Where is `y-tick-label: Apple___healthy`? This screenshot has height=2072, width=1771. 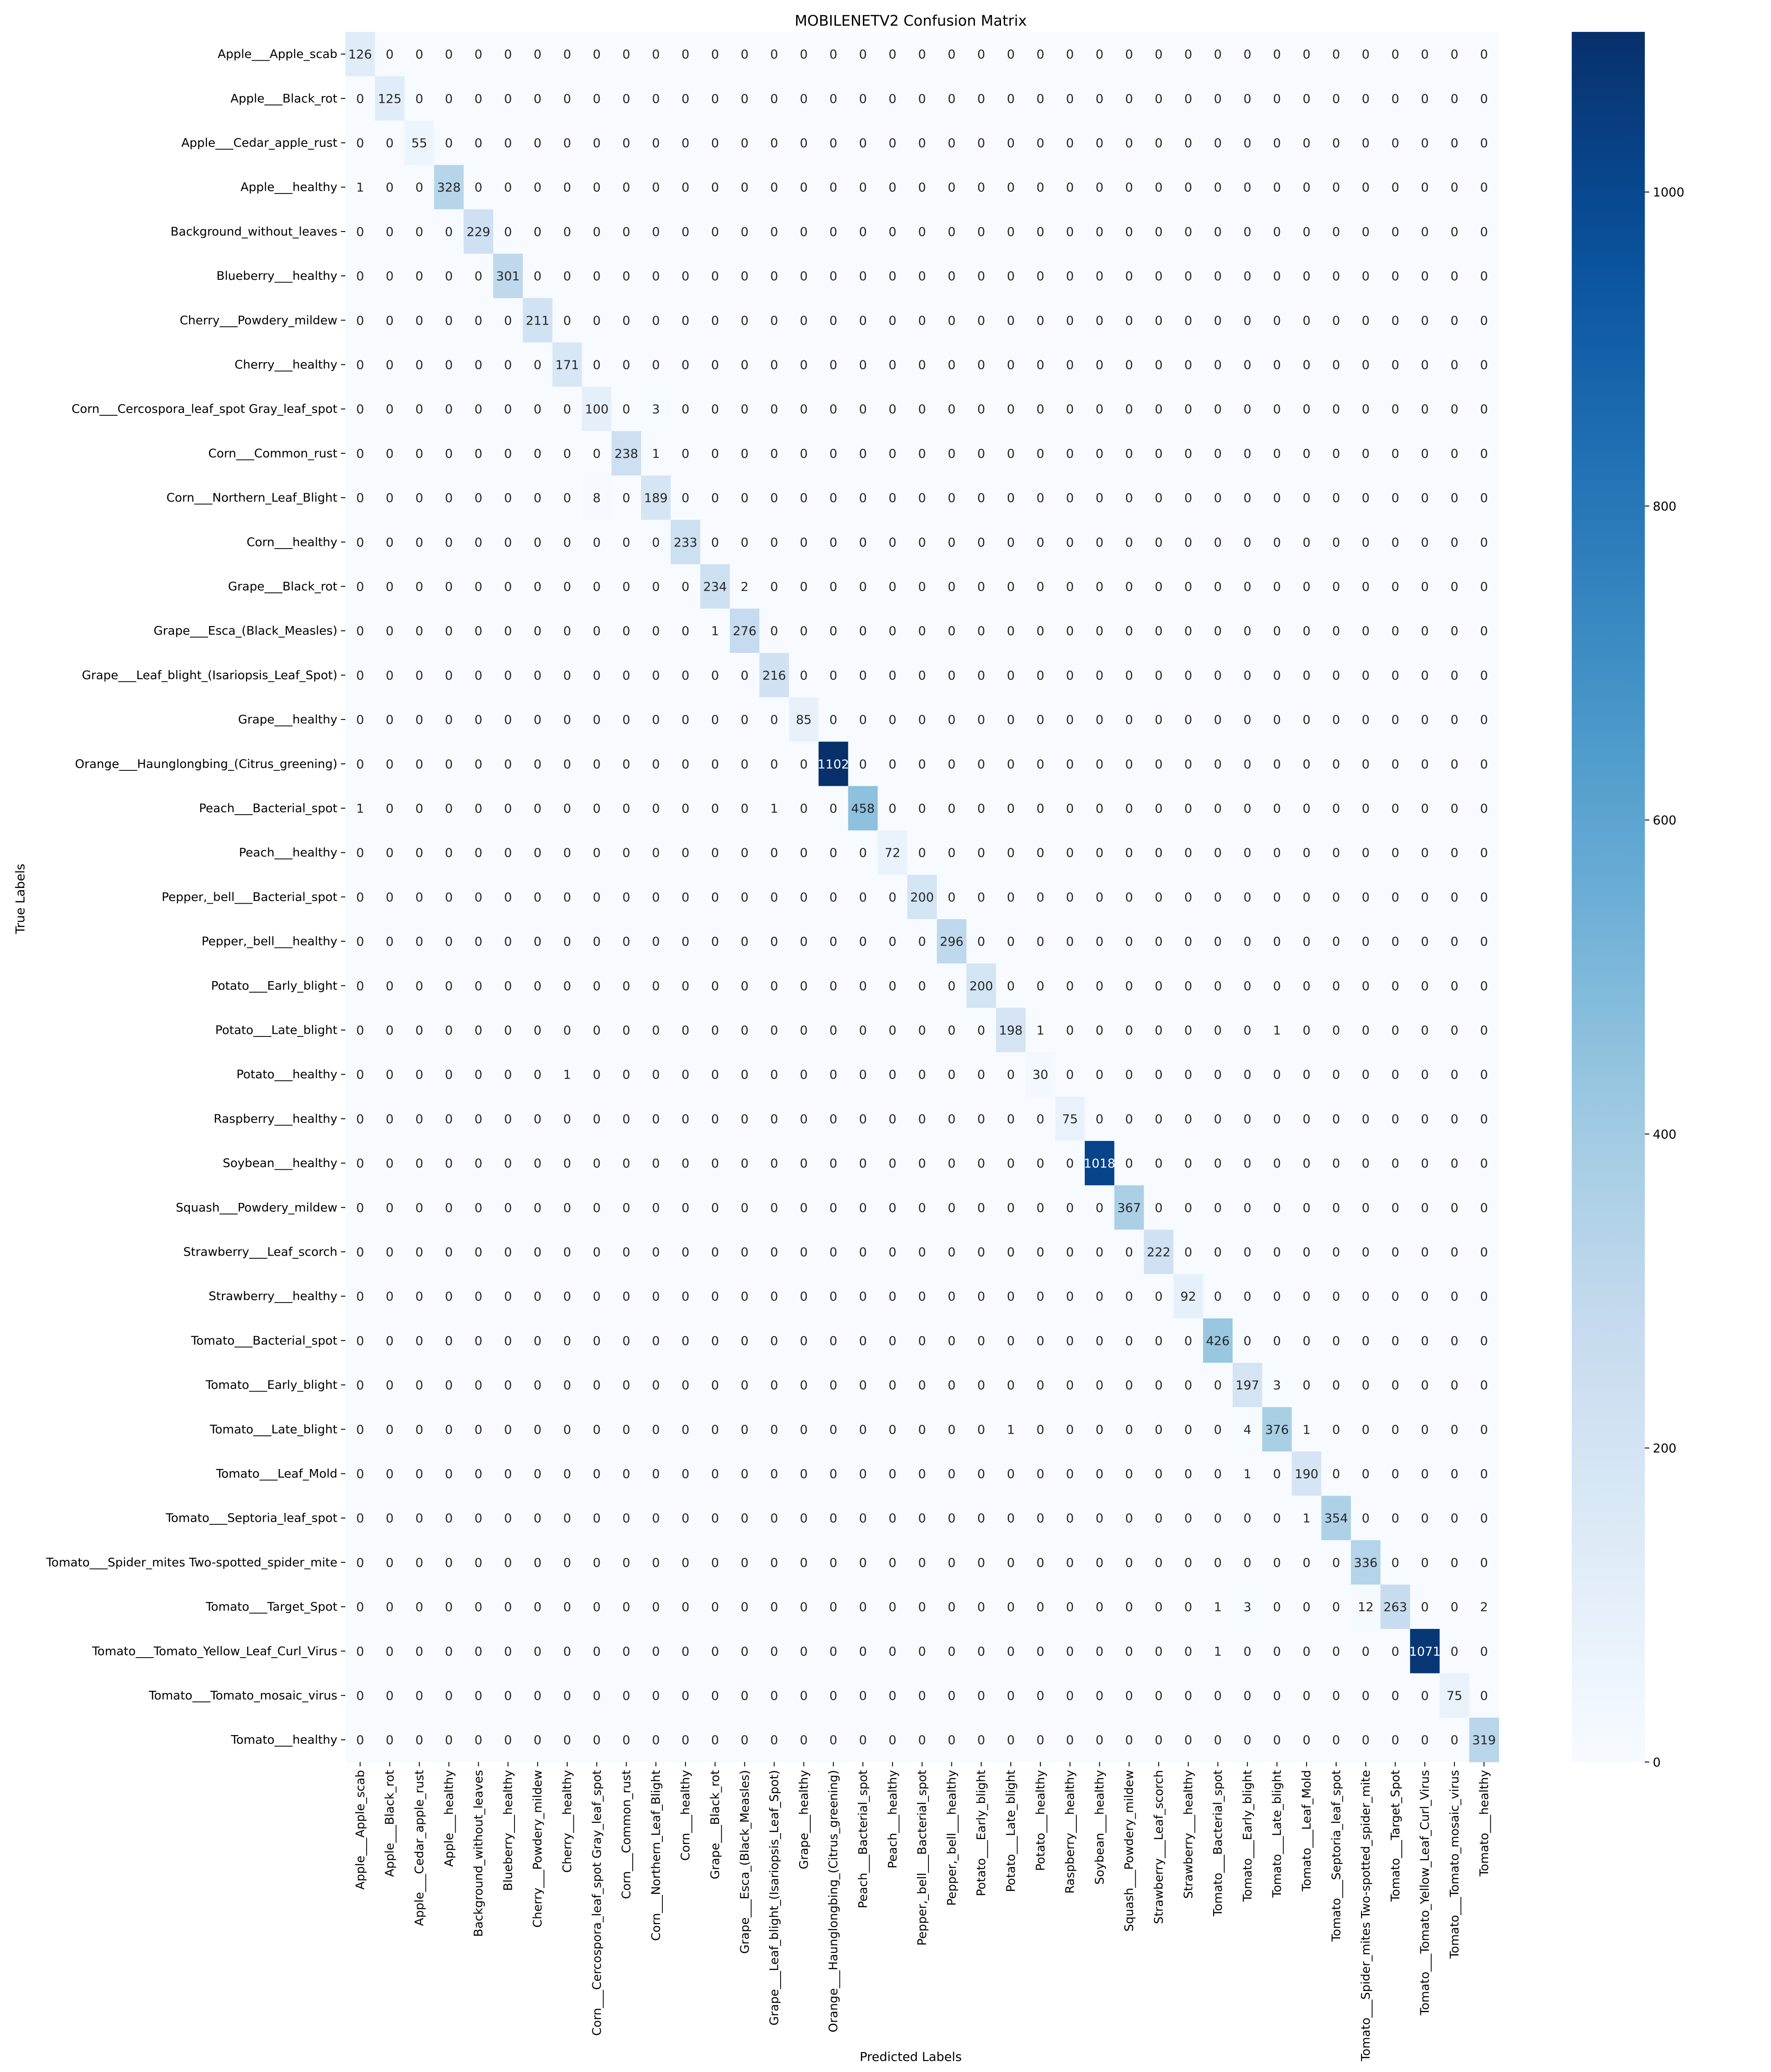
y-tick-label: Apple___healthy is located at coordinates (288, 187).